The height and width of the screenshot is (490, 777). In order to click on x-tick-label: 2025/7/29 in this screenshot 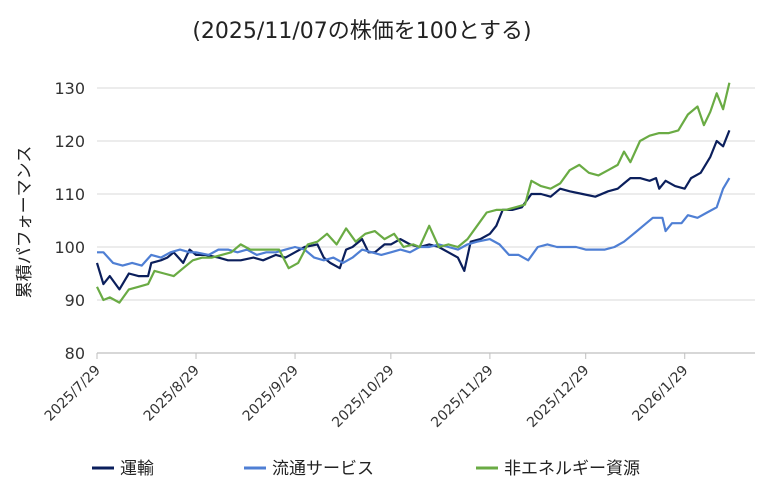, I will do `click(73, 394)`.